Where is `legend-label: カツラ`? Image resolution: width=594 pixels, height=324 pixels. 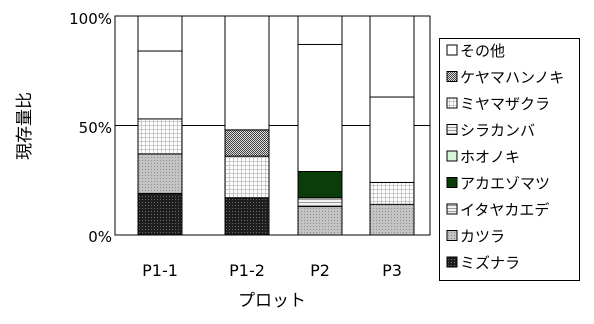
legend-label: カツラ is located at coordinates (482, 237).